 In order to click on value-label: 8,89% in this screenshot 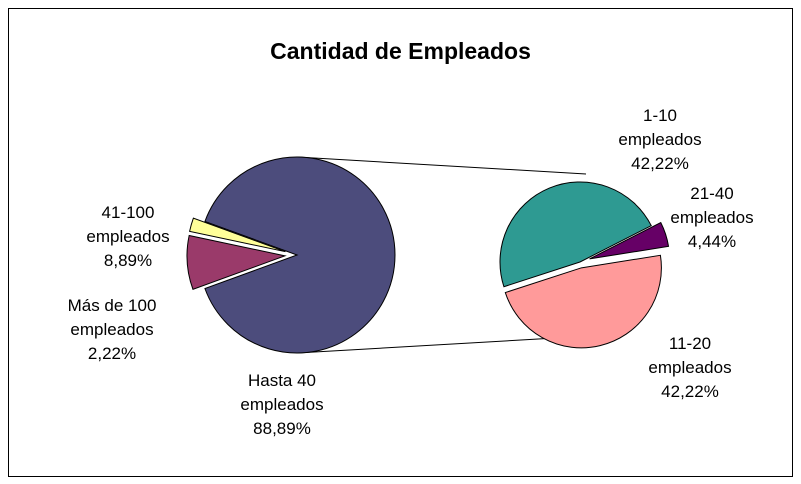, I will do `click(128, 260)`.